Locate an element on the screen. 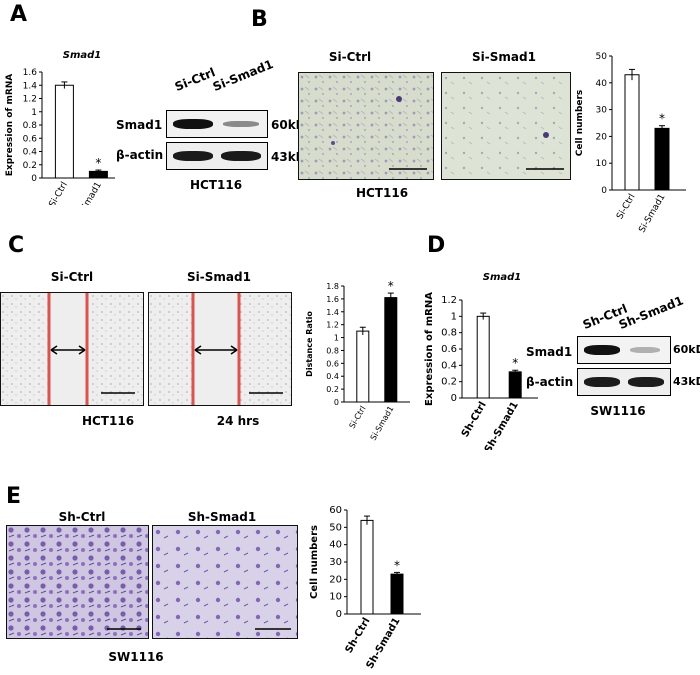 The image size is (700, 675). blot-d-membrane-smad1 is located at coordinates (624, 350).